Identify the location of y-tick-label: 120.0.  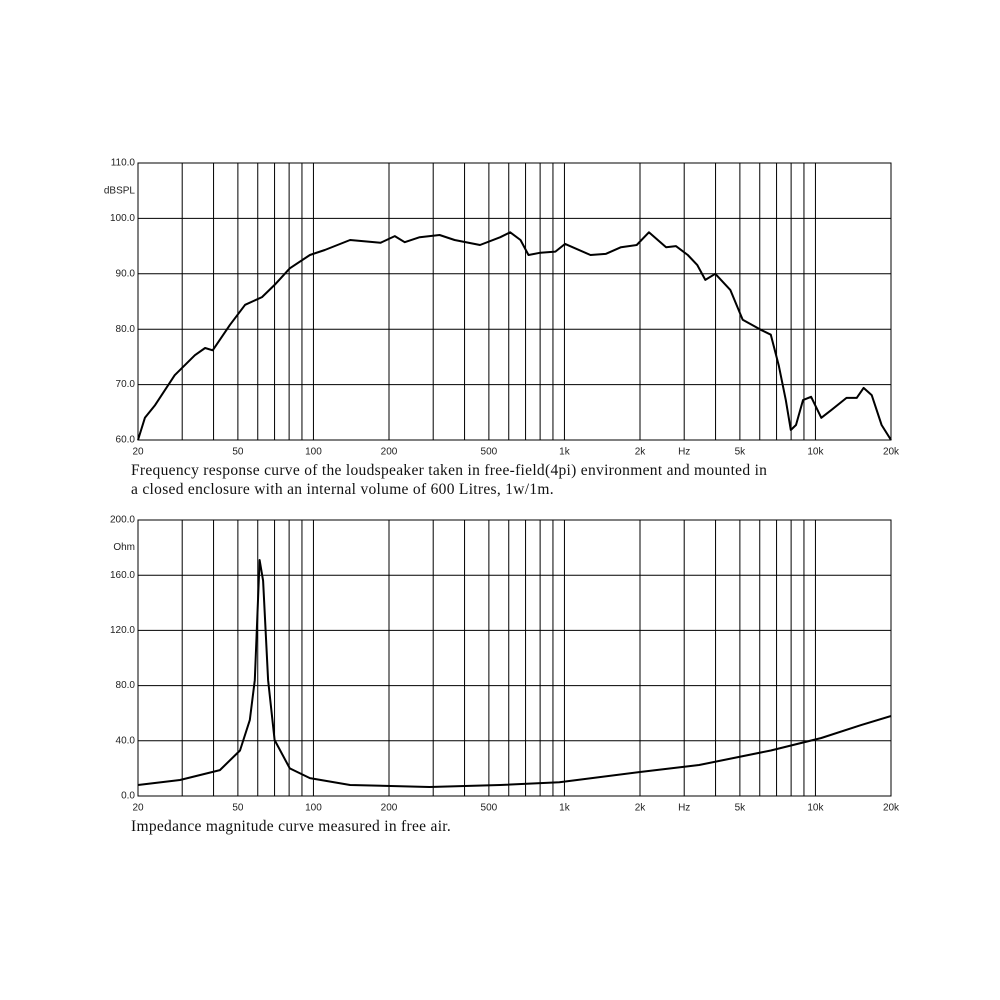
(122, 630).